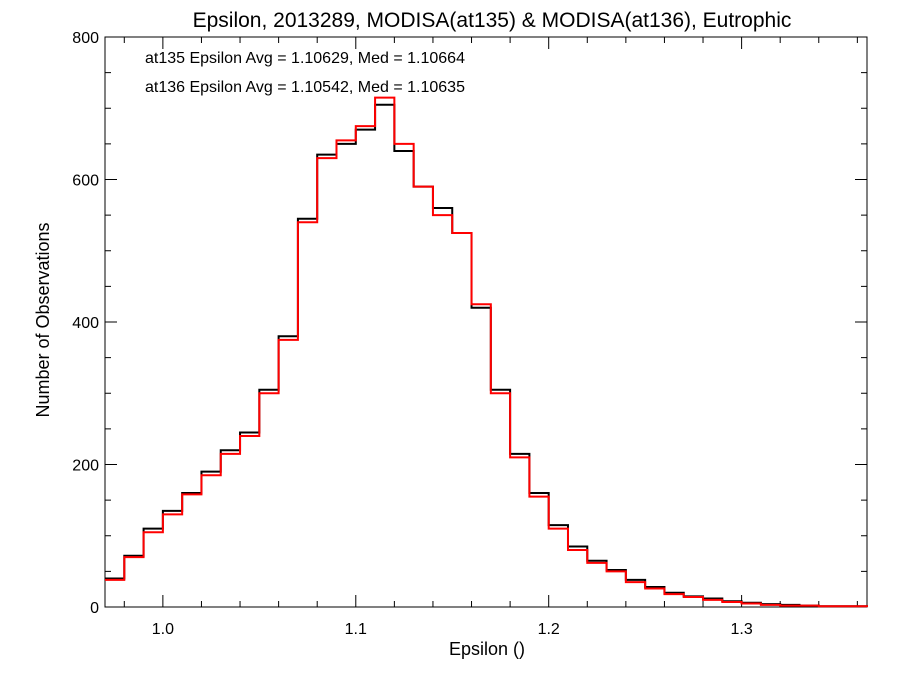 Image resolution: width=900 pixels, height=675 pixels. What do you see at coordinates (85, 38) in the screenshot?
I see `y-tick-label: 800` at bounding box center [85, 38].